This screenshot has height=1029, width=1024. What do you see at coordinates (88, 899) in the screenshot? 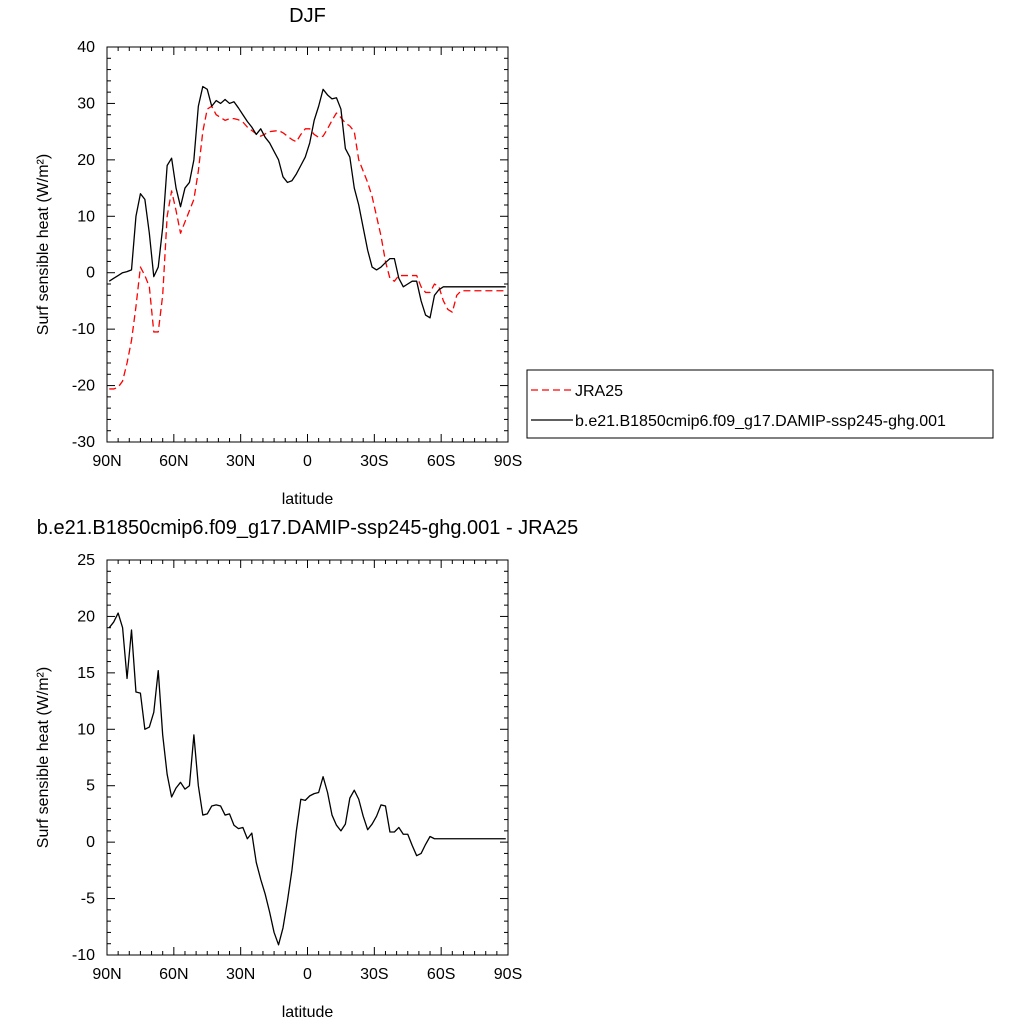
I see `y-tick-label: -5` at bounding box center [88, 899].